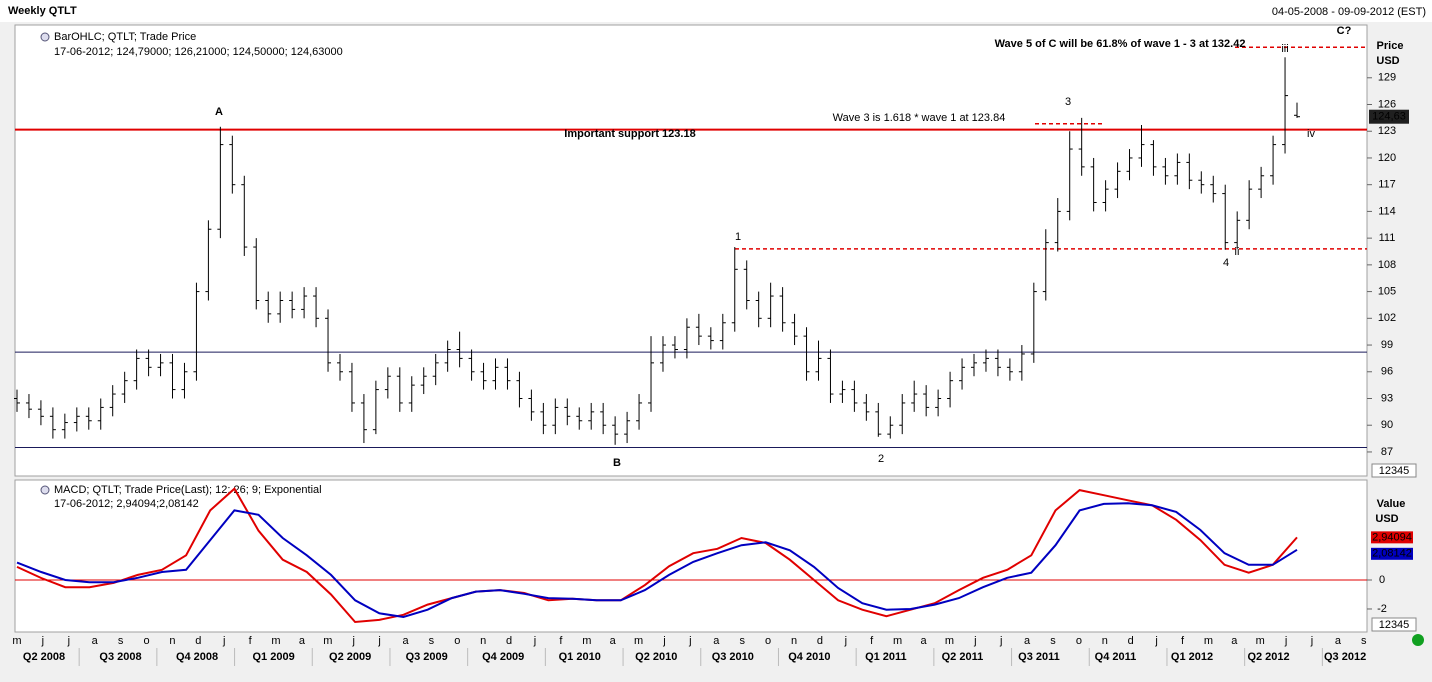 The width and height of the screenshot is (1432, 682). What do you see at coordinates (1192, 657) in the screenshot?
I see `quarter-label: Q1 2012` at bounding box center [1192, 657].